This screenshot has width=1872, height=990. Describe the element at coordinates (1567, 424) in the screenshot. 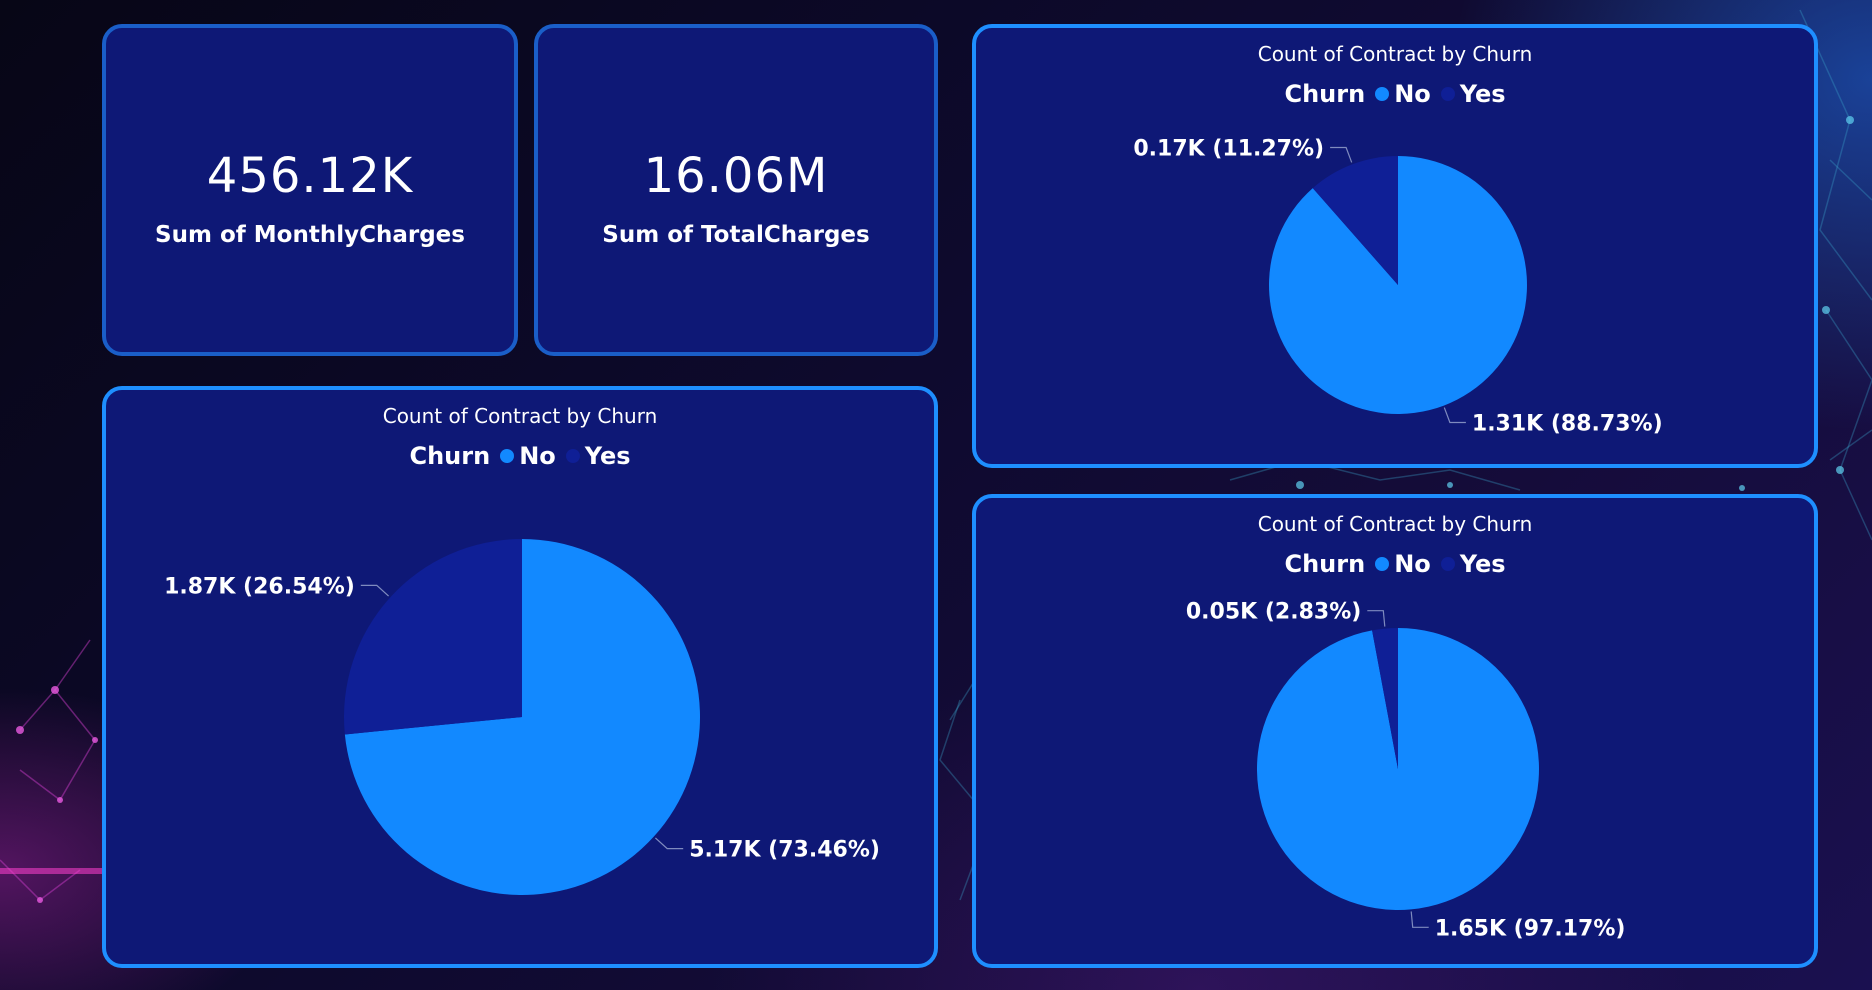

I see `data-label-no: 1.31K (88.73%)` at that location.